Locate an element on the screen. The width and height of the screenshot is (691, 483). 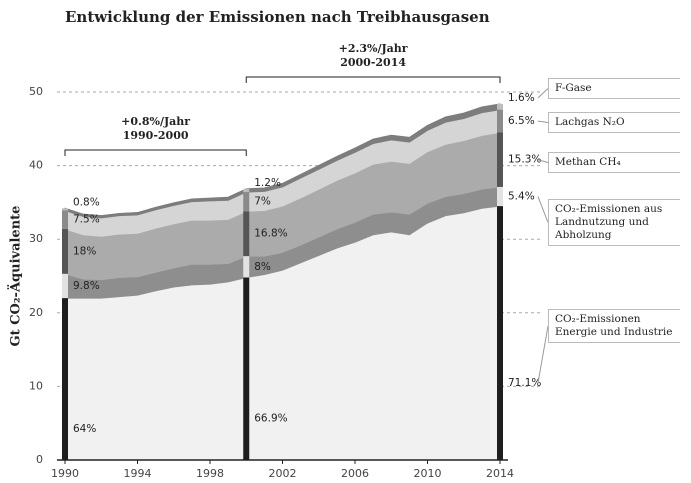
share-label: 0.8% is located at coordinates (86, 202).